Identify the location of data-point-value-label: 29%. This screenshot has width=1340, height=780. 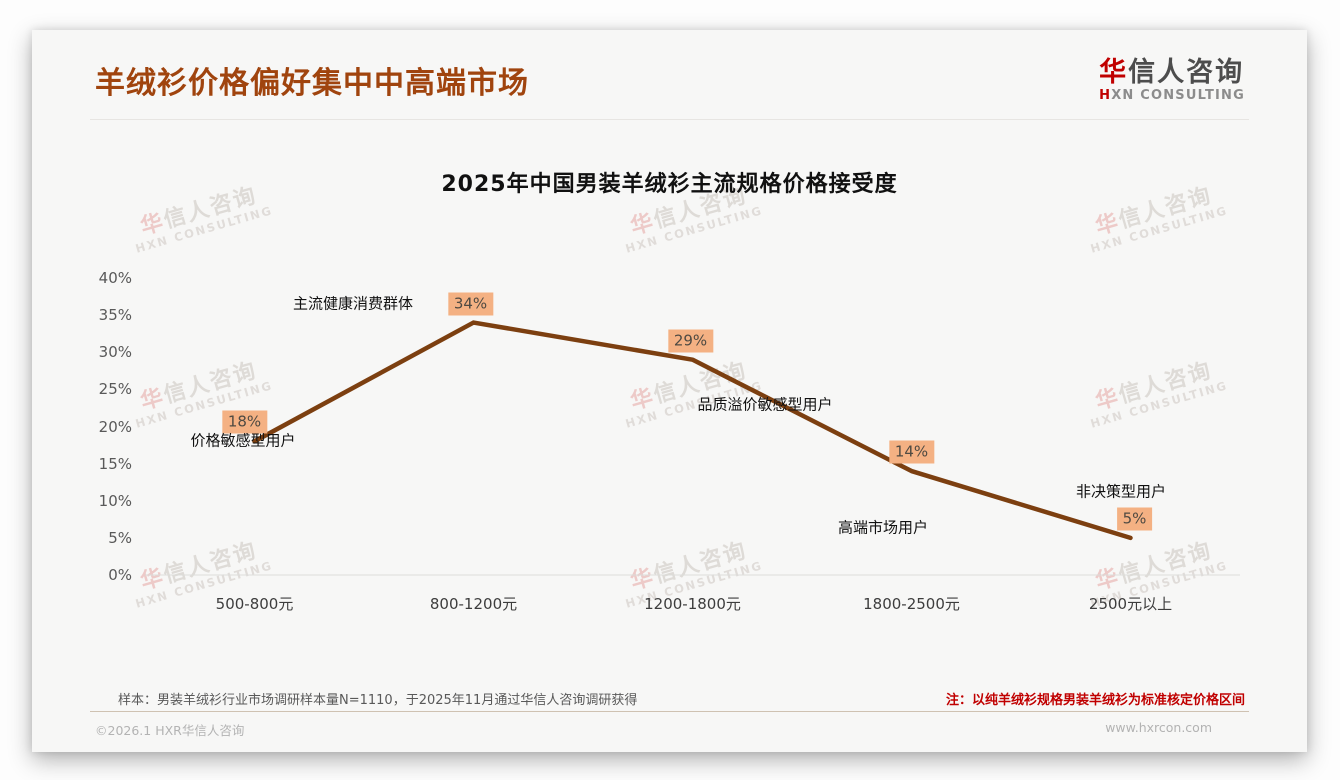
(690, 341).